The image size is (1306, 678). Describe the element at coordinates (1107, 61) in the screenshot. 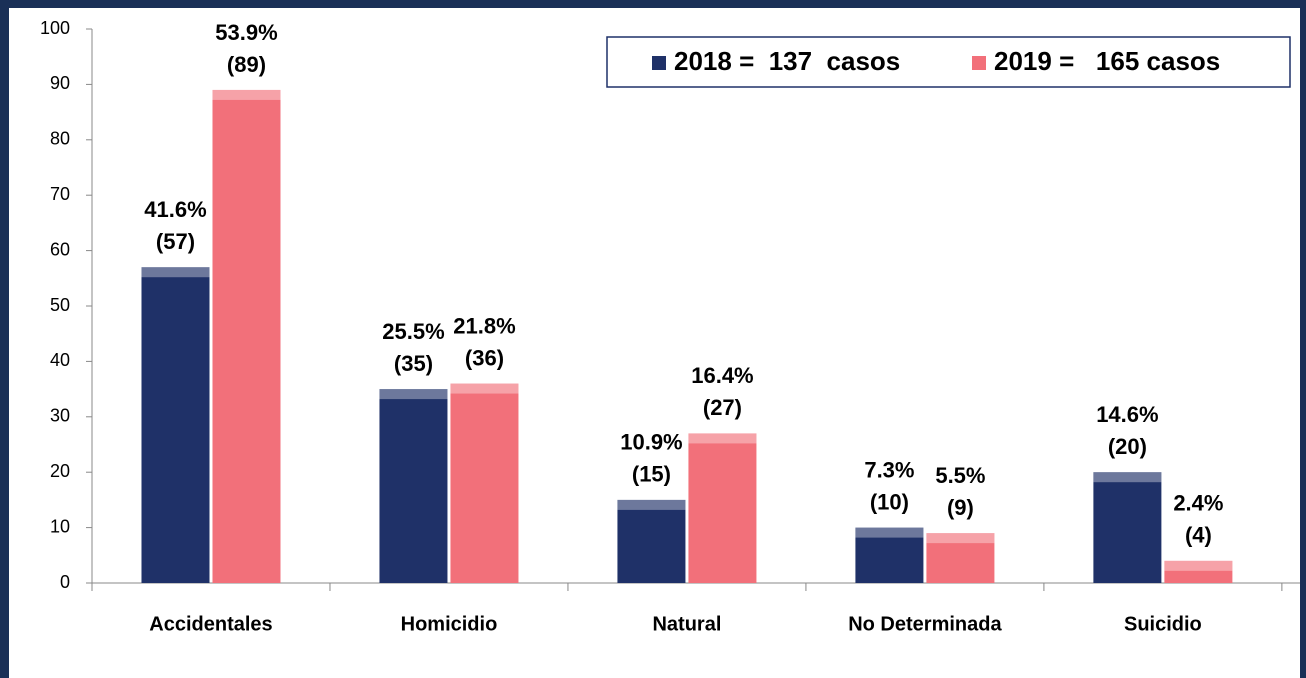

I see `legend-label: 2019 = 165 casos` at that location.